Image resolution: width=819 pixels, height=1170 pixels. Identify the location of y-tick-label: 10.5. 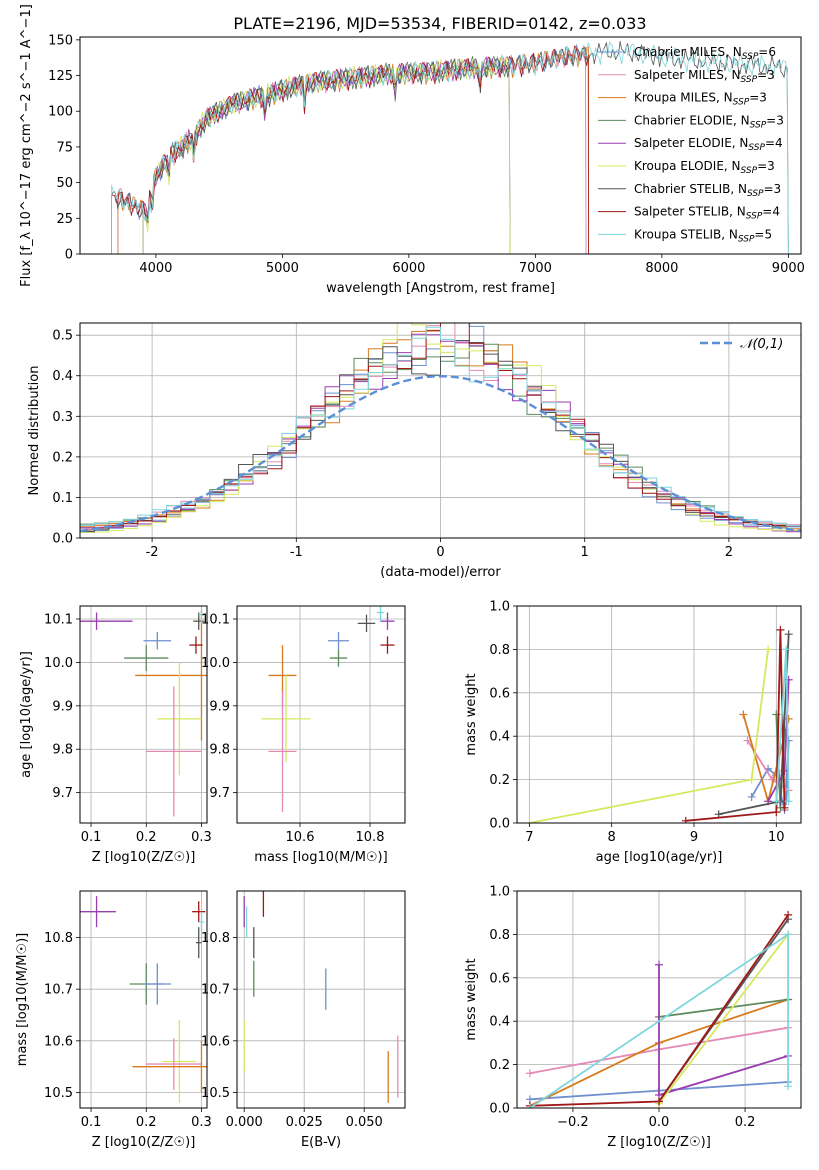
(215, 1093).